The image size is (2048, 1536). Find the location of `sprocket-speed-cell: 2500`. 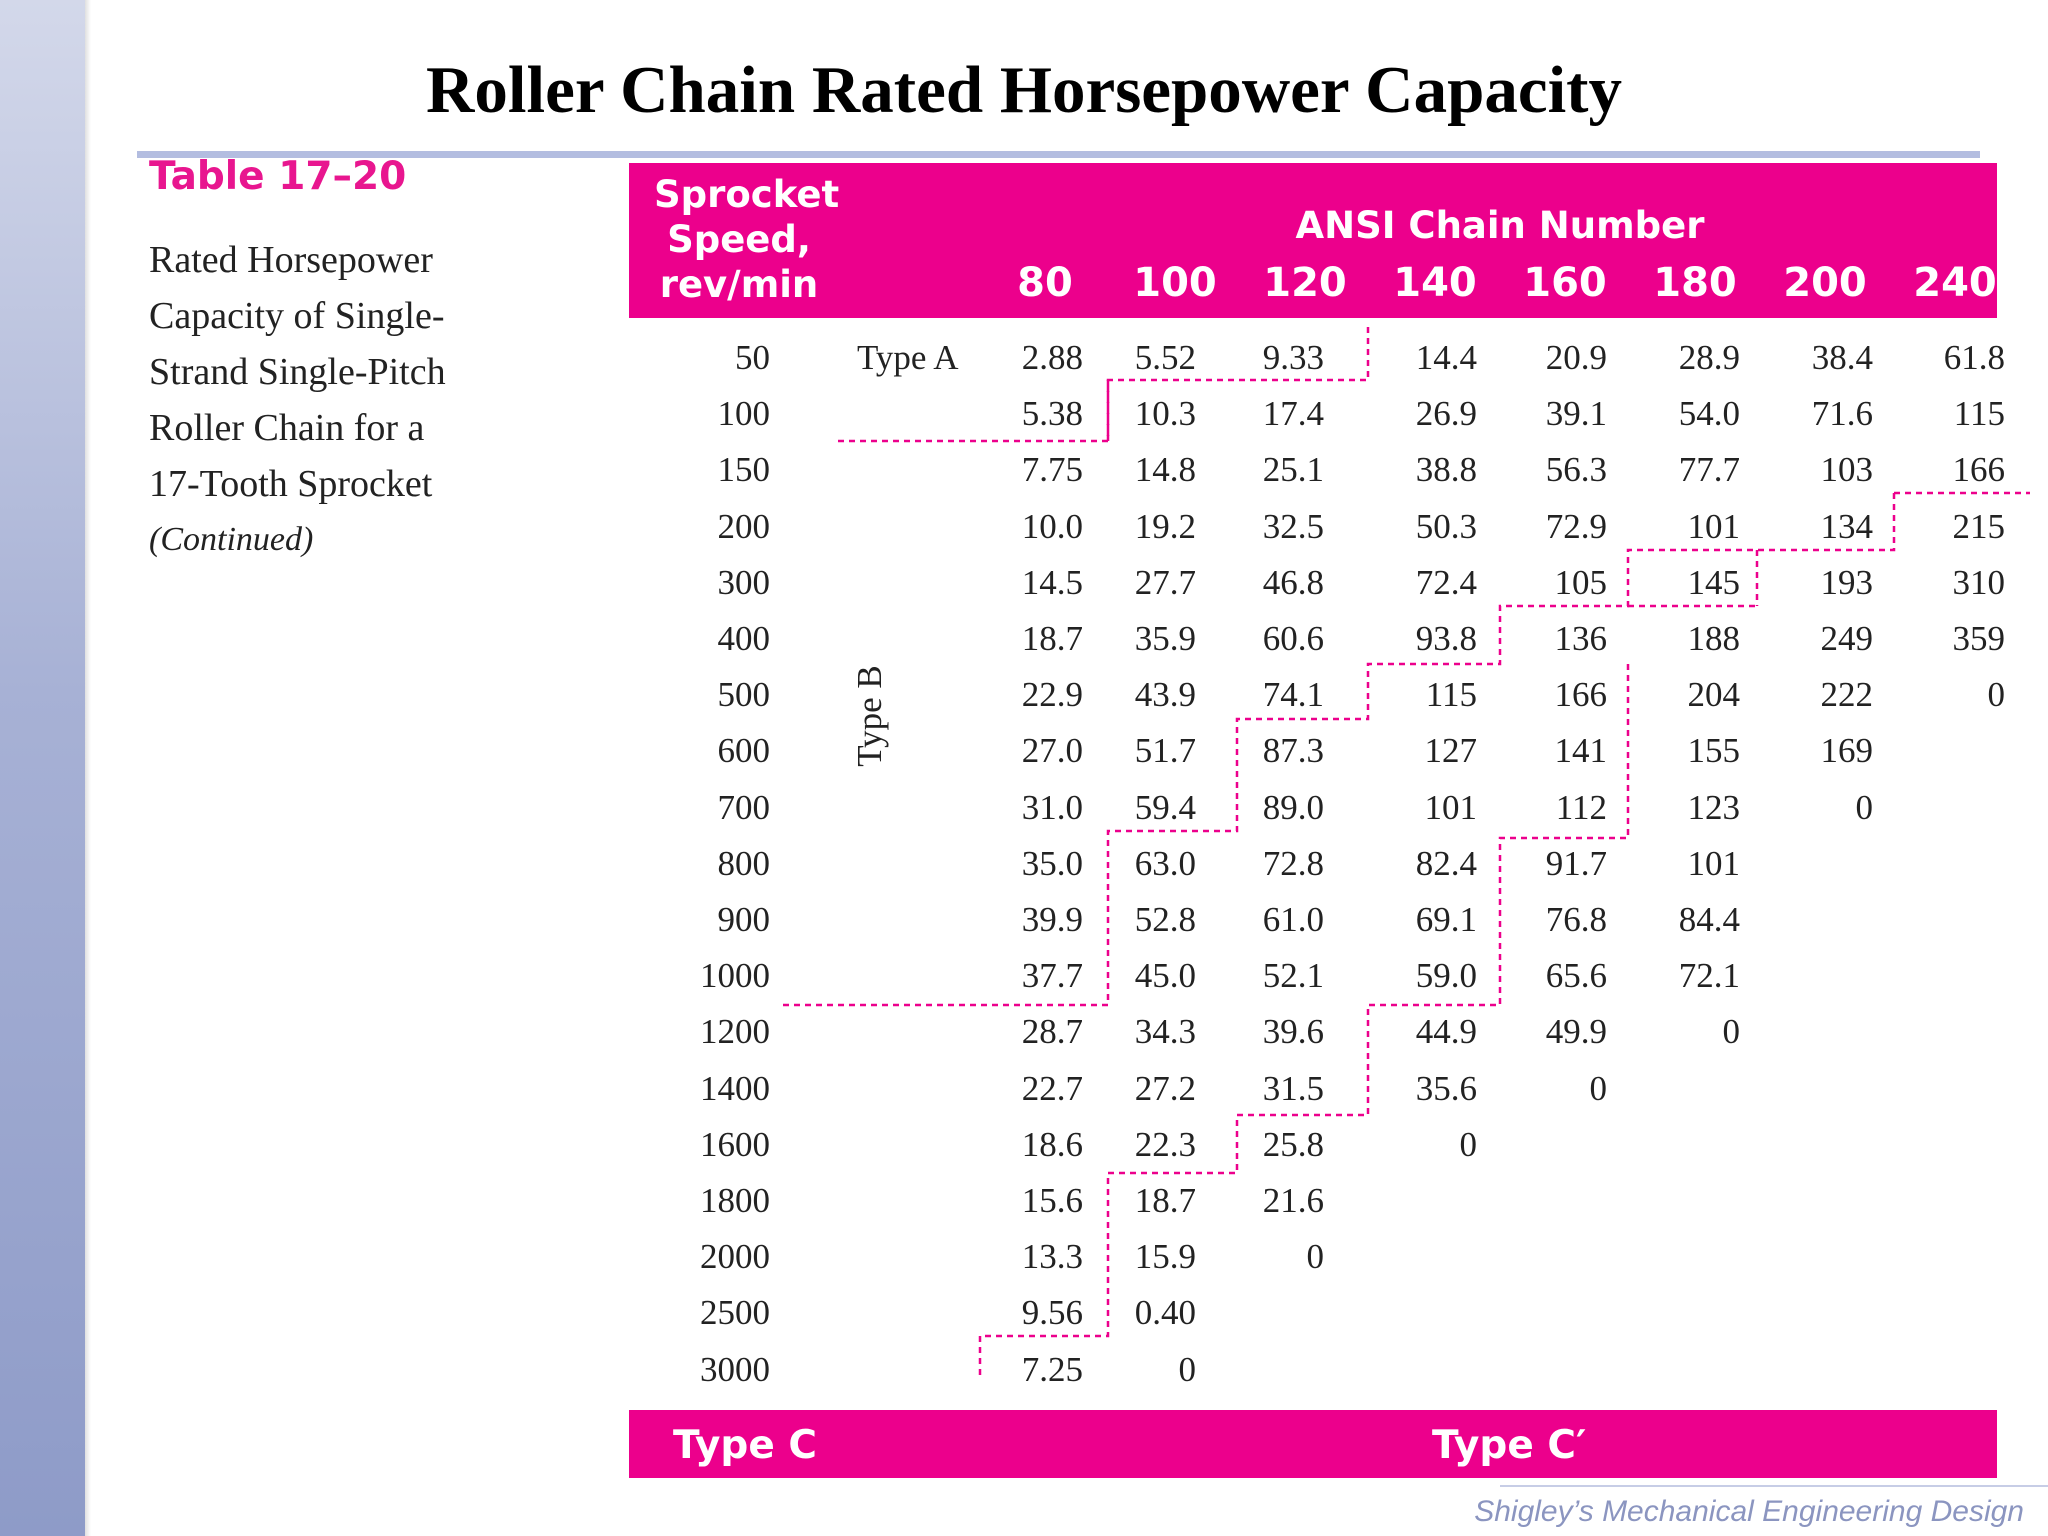

sprocket-speed-cell: 2500 is located at coordinates (735, 1313).